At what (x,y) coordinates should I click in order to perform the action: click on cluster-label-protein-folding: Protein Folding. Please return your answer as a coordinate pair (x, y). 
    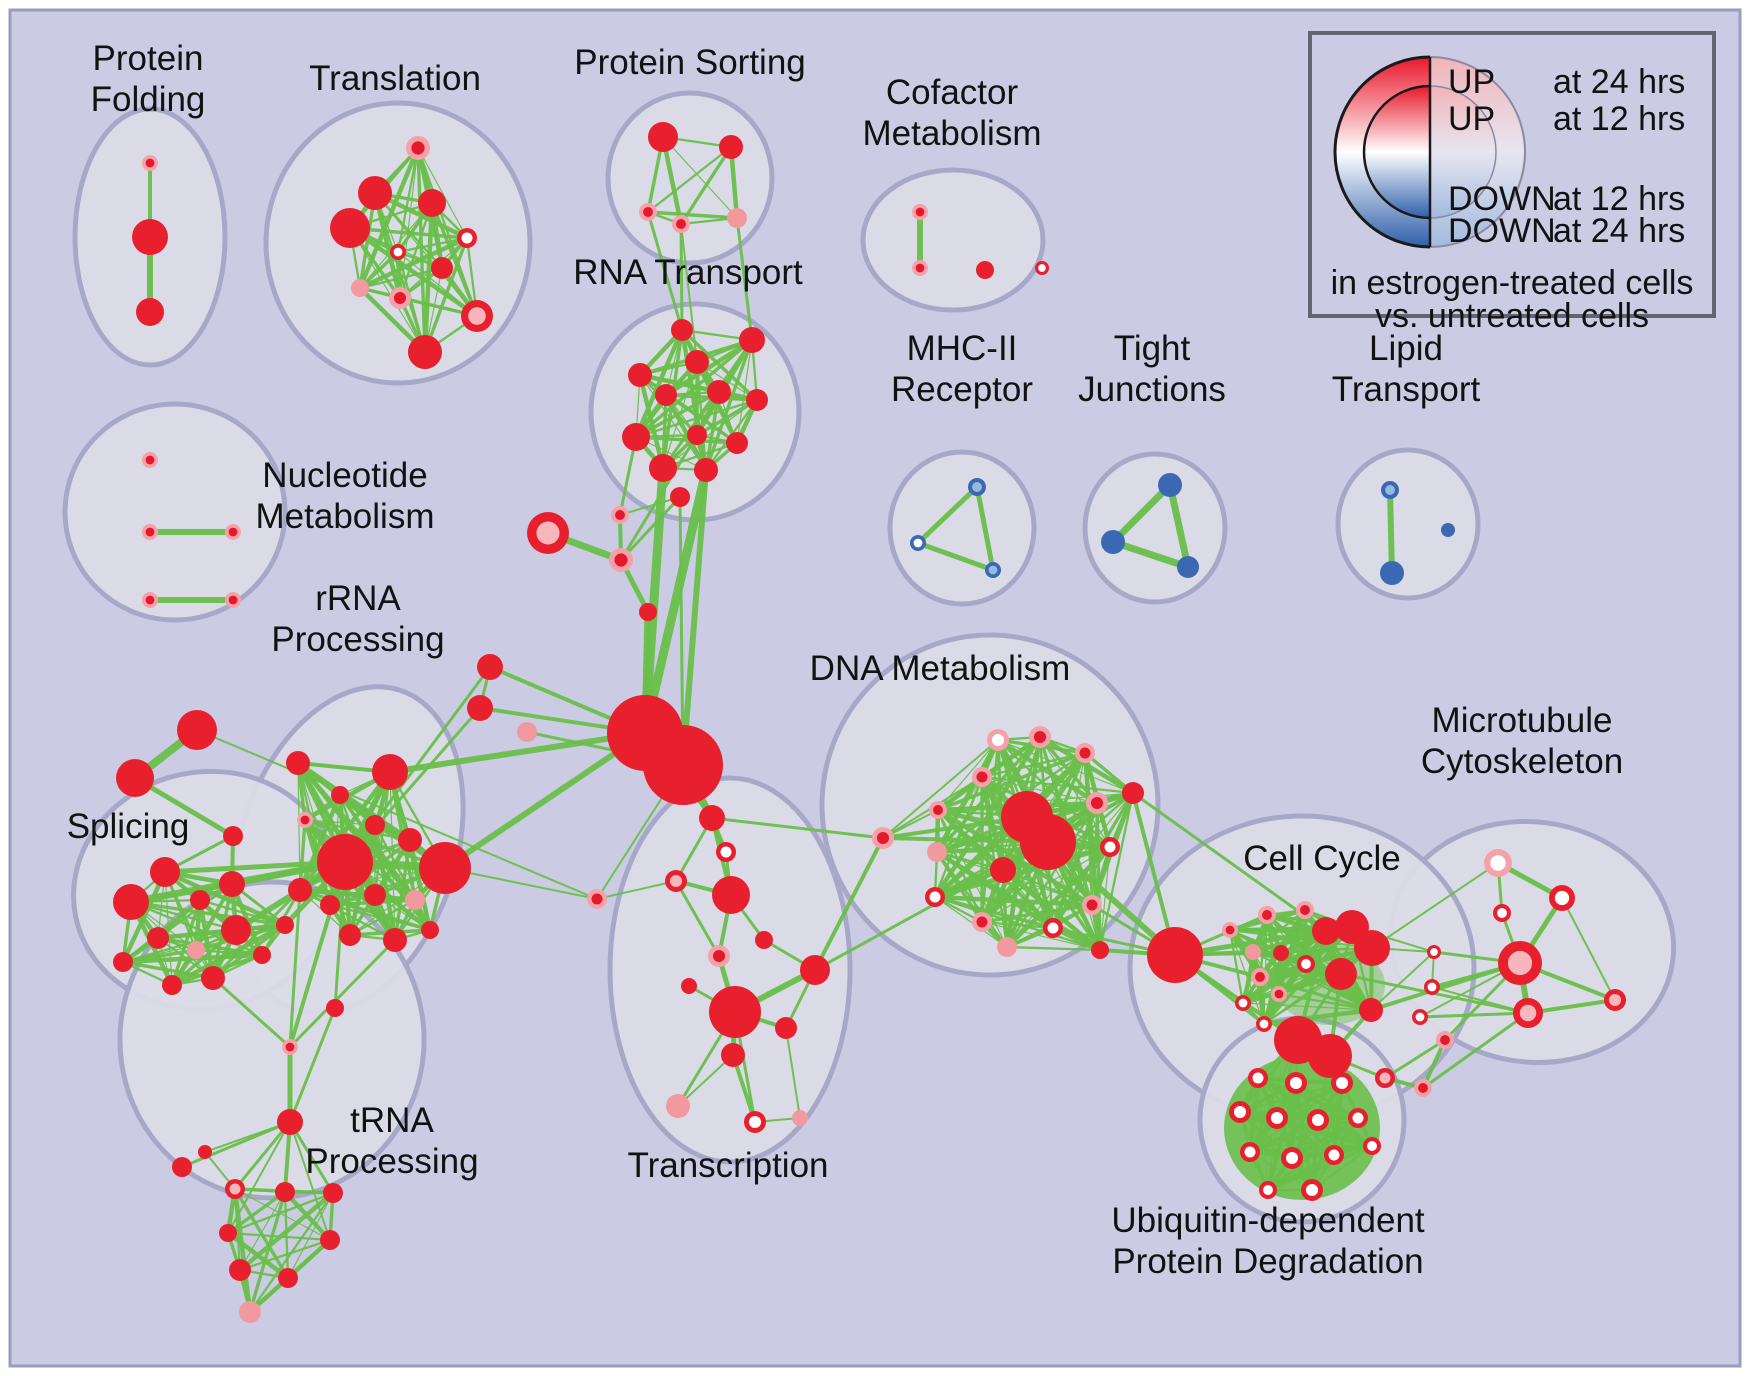
    Looking at the image, I should click on (148, 79).